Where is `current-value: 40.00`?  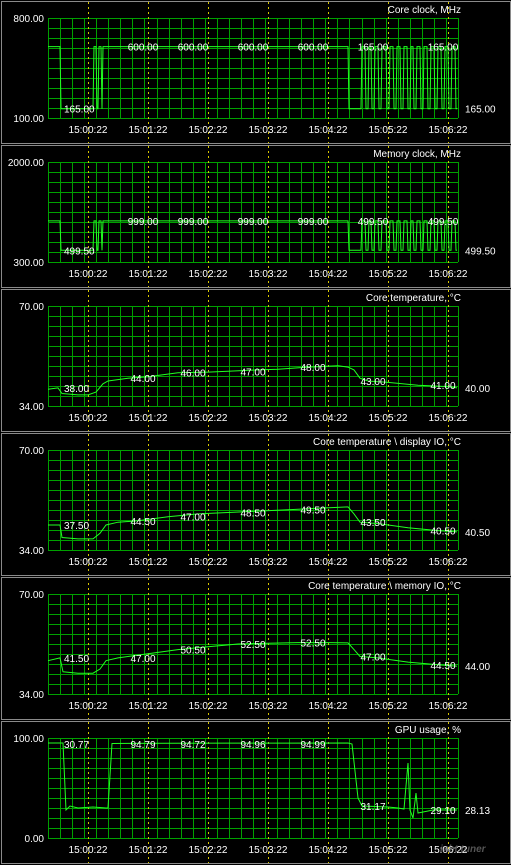 current-value: 40.00 is located at coordinates (477, 389).